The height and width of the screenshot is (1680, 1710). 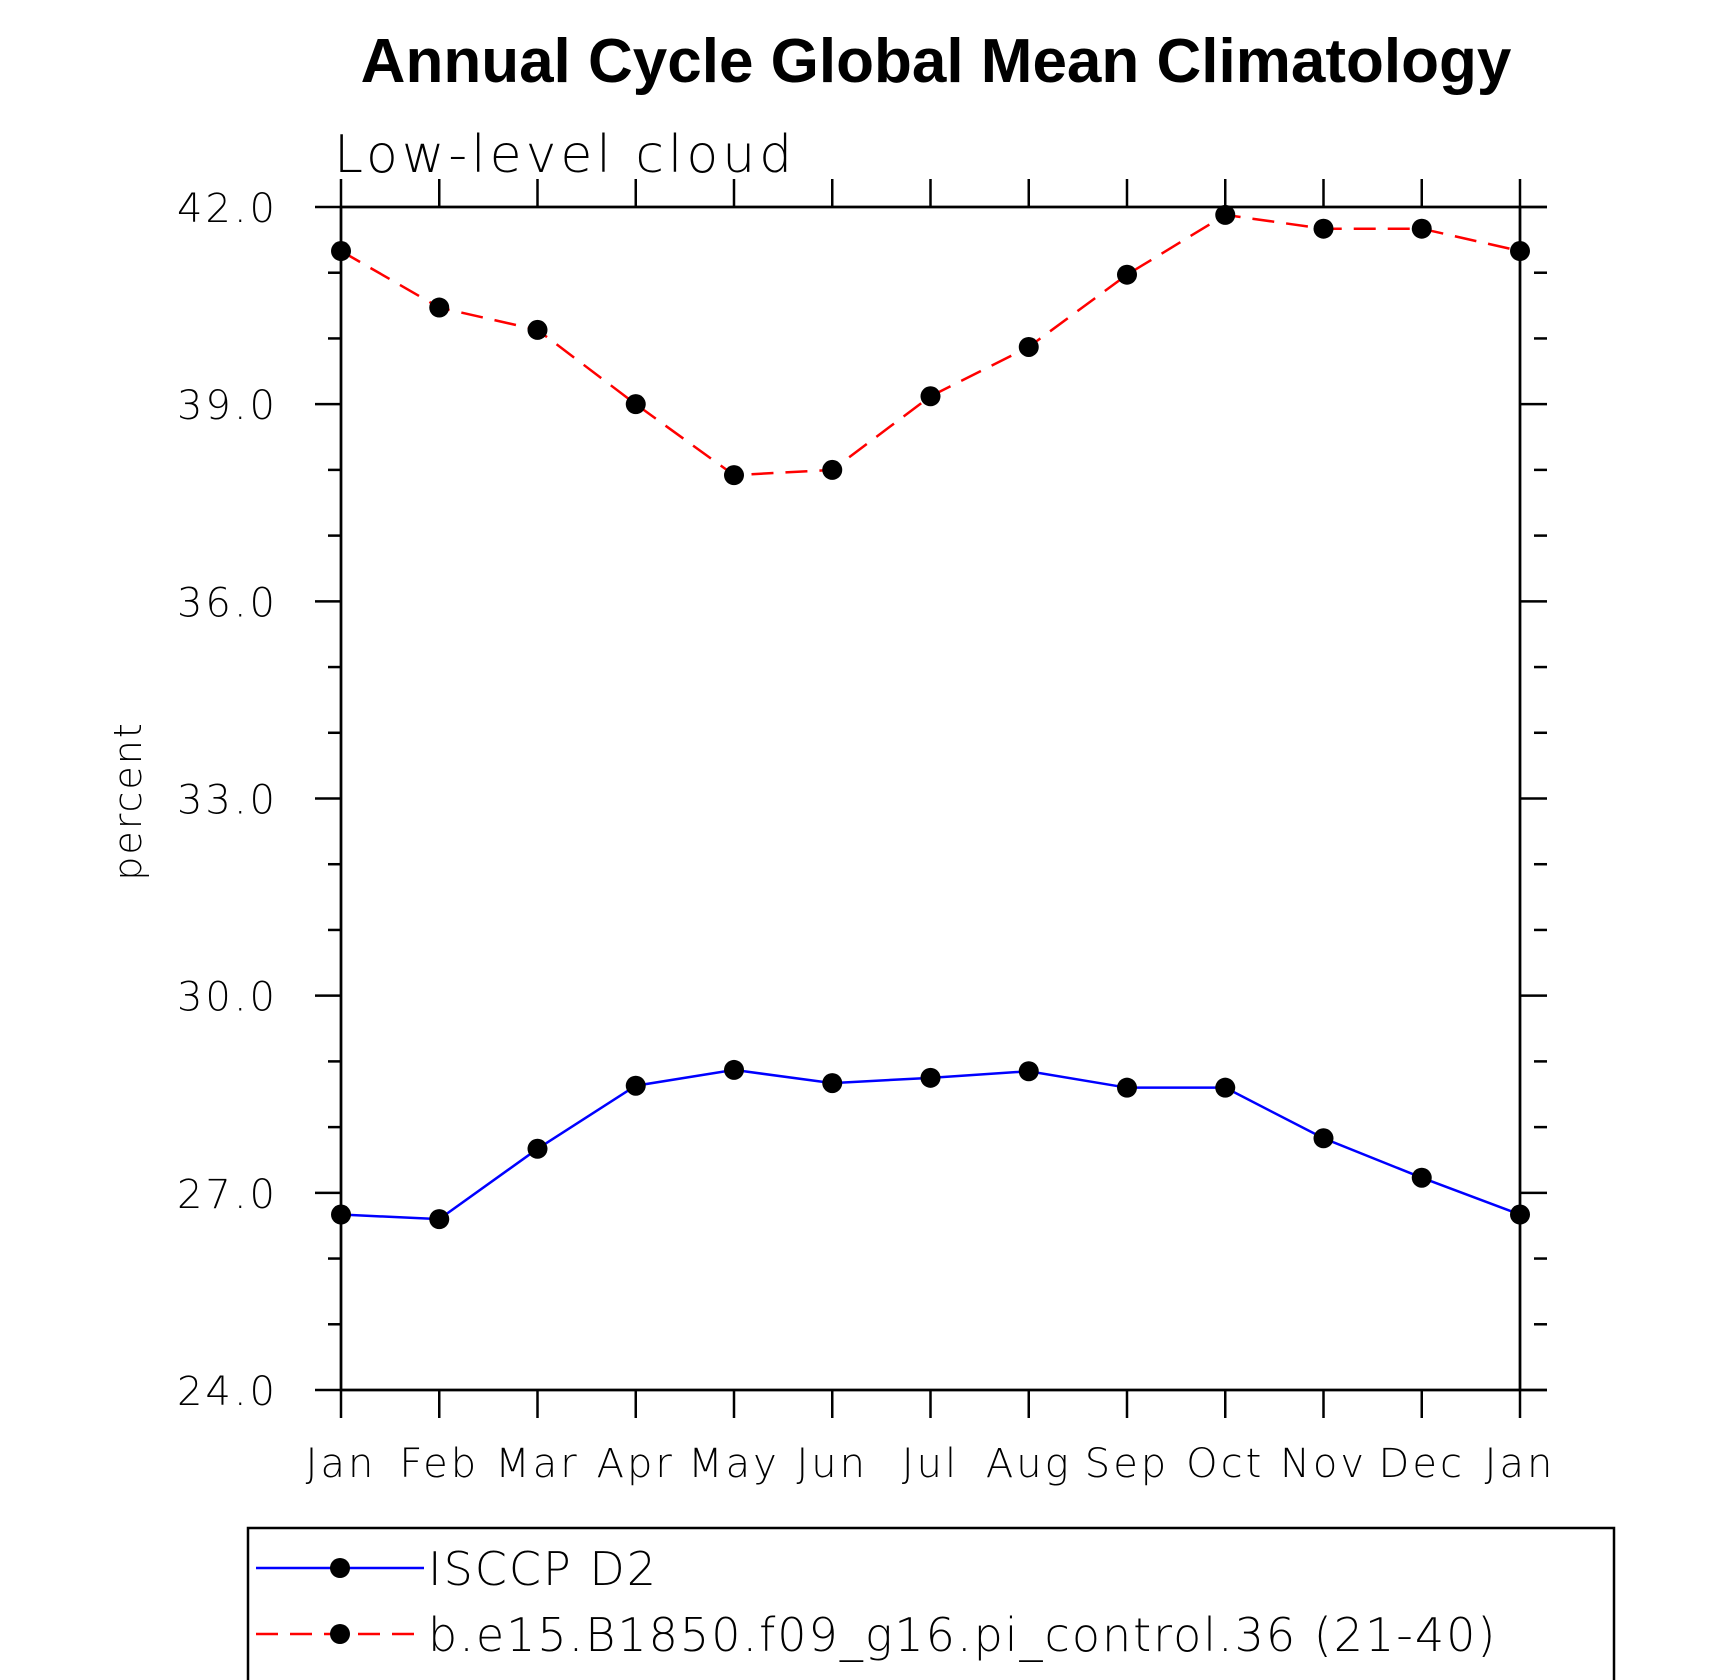 I want to click on x-tick-label: Sep, so click(x=1127, y=1464).